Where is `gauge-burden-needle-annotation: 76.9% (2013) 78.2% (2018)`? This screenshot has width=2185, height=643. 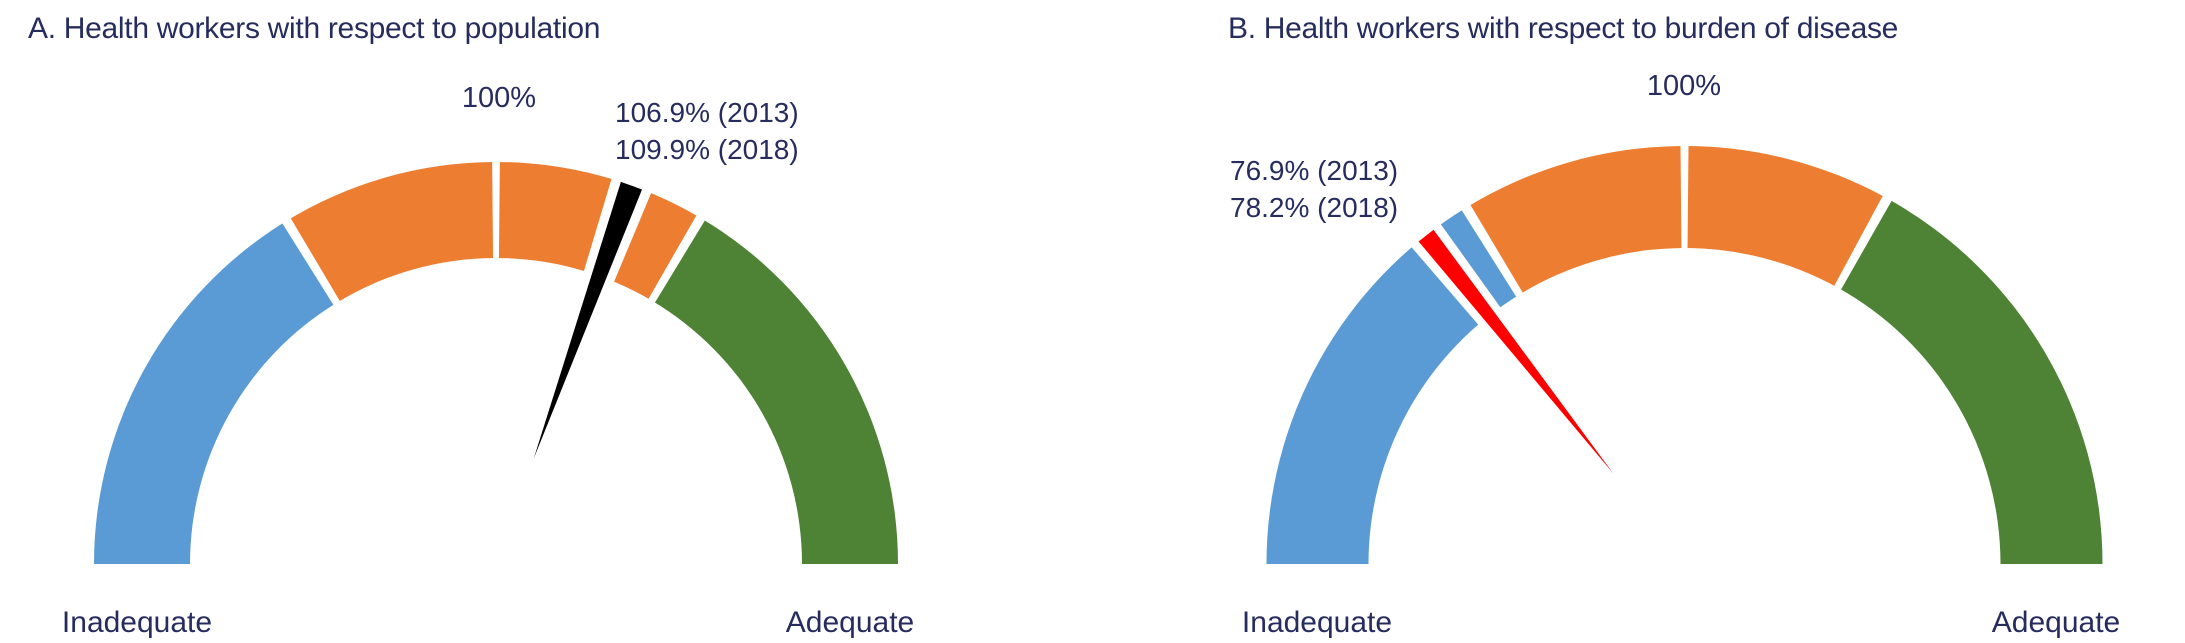 gauge-burden-needle-annotation: 76.9% (2013) 78.2% (2018) is located at coordinates (1314, 189).